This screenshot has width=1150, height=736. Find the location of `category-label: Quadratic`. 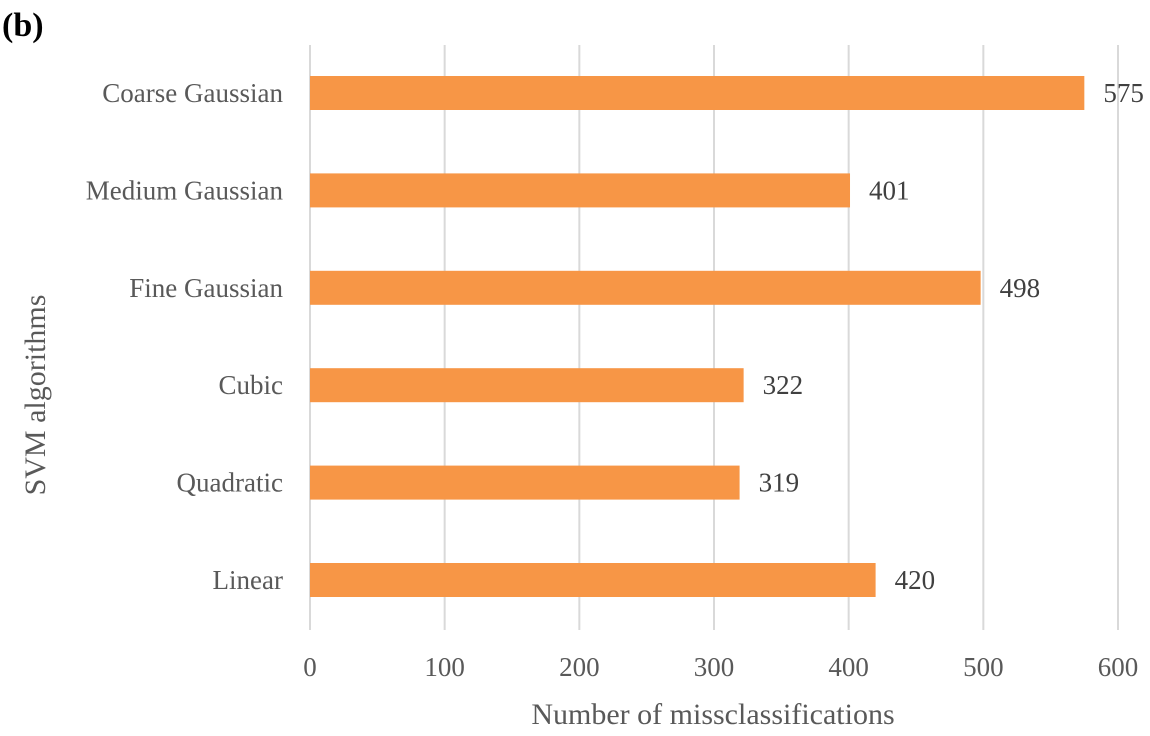

category-label: Quadratic is located at coordinates (230, 483).